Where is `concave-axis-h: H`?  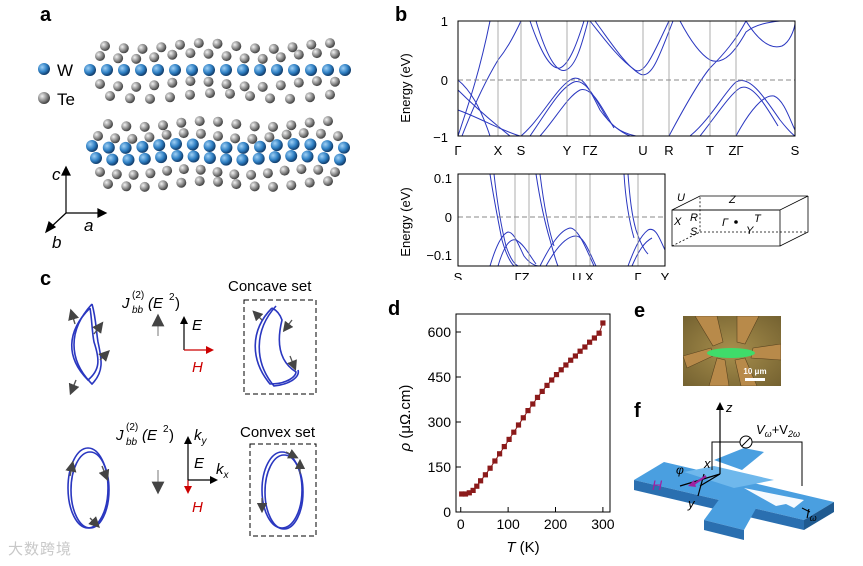
concave-axis-h: H is located at coordinates (197, 367).